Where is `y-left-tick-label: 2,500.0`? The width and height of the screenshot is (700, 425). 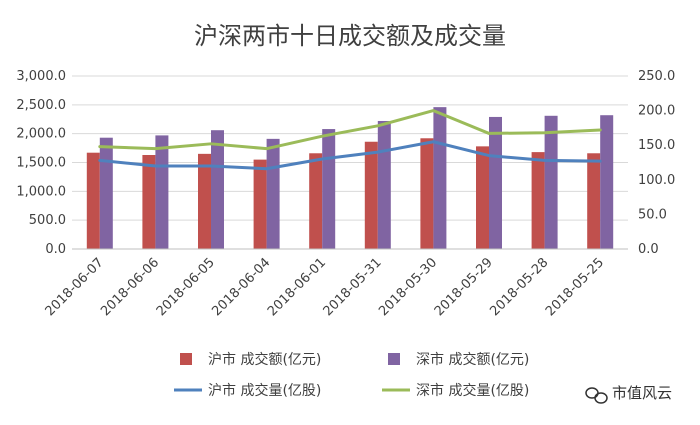 y-left-tick-label: 2,500.0 is located at coordinates (41, 105).